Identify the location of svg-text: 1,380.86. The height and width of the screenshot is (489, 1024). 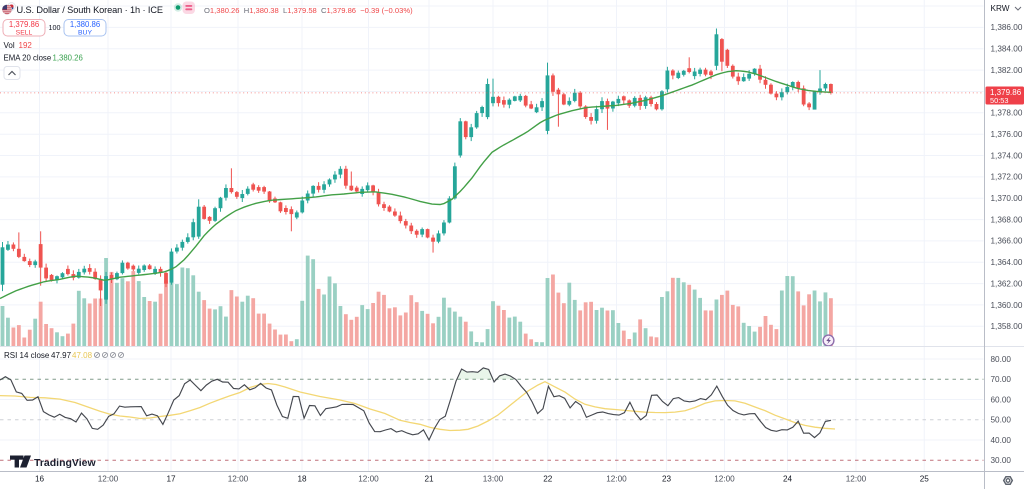
(85, 24).